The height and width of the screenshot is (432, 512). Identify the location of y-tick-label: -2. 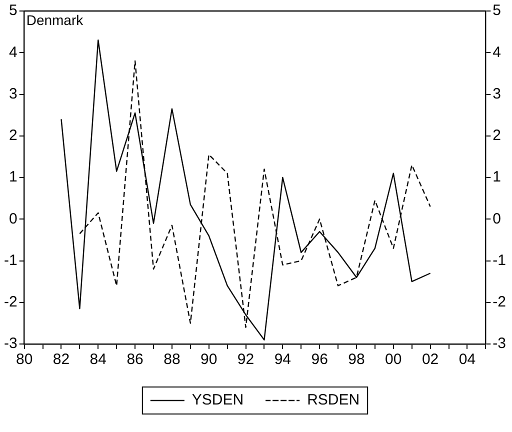
(11, 302).